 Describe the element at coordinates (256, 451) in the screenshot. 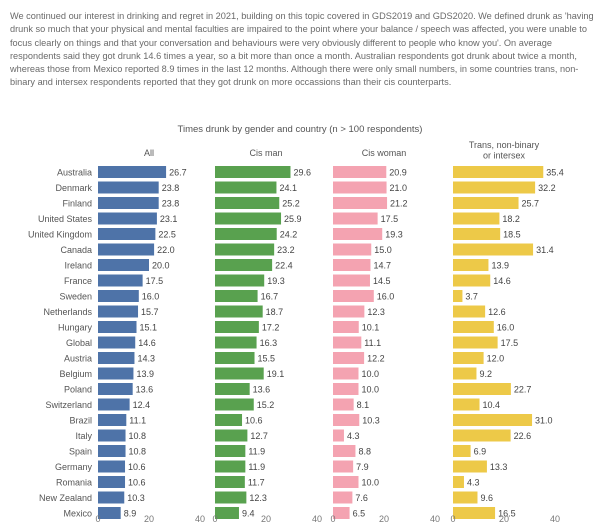

I see `value-label: 11.9` at that location.